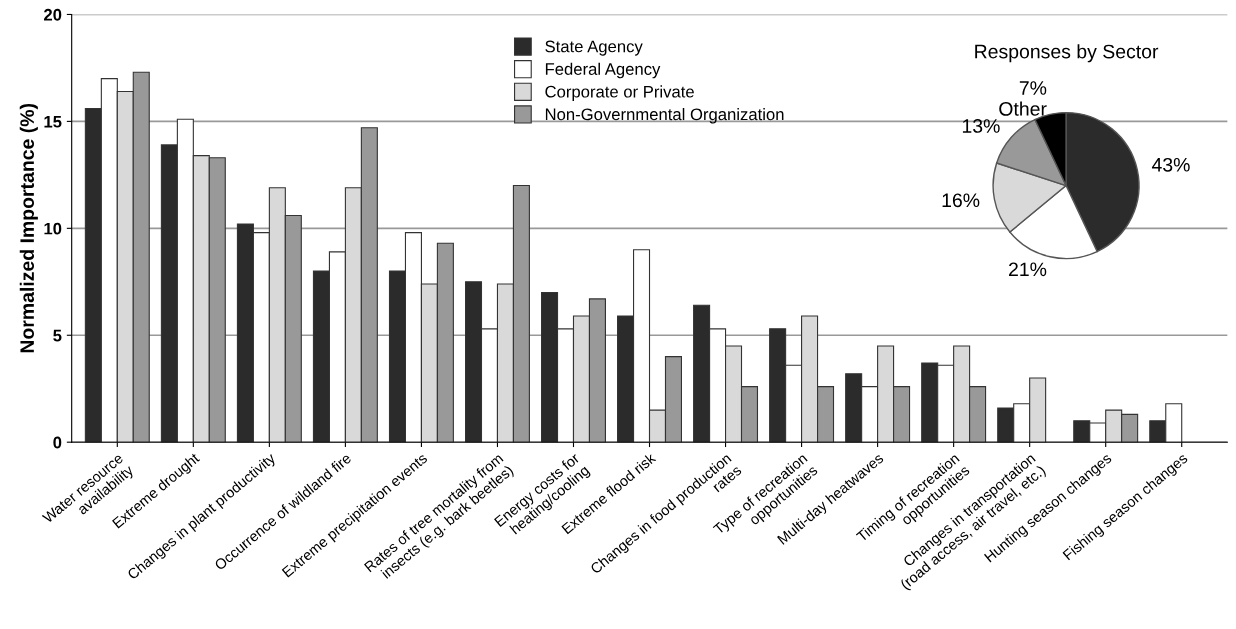 Image resolution: width=1236 pixels, height=629 pixels. Describe the element at coordinates (619, 93) in the screenshot. I see `legend-label: Corporate or Private` at that location.